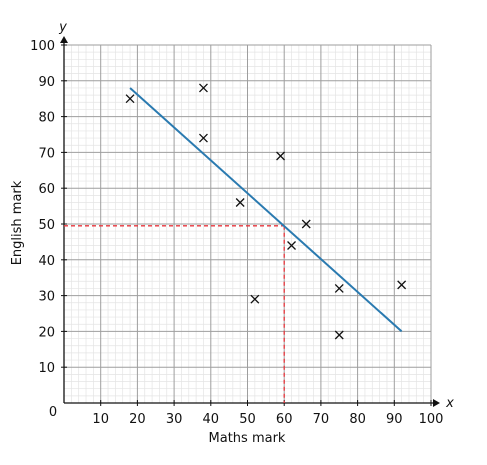 Image resolution: width=487 pixels, height=465 pixels. Describe the element at coordinates (174, 419) in the screenshot. I see `x-tick-label: 30` at that location.